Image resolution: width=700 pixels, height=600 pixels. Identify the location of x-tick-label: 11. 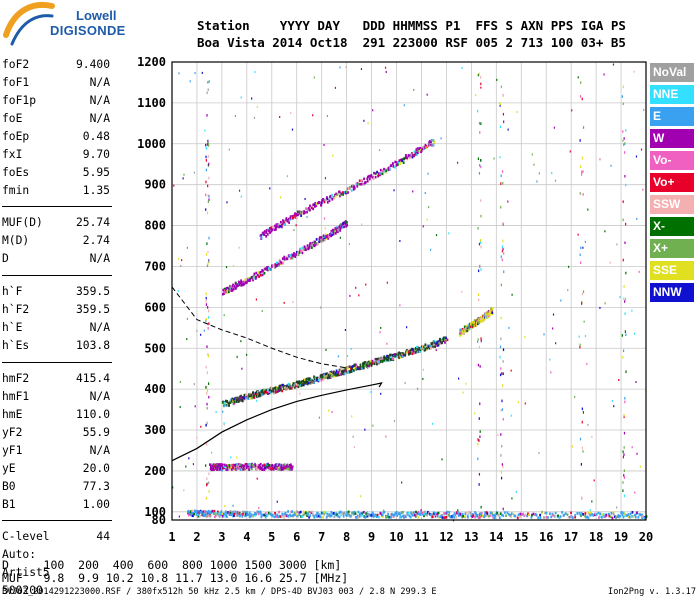
(421, 537).